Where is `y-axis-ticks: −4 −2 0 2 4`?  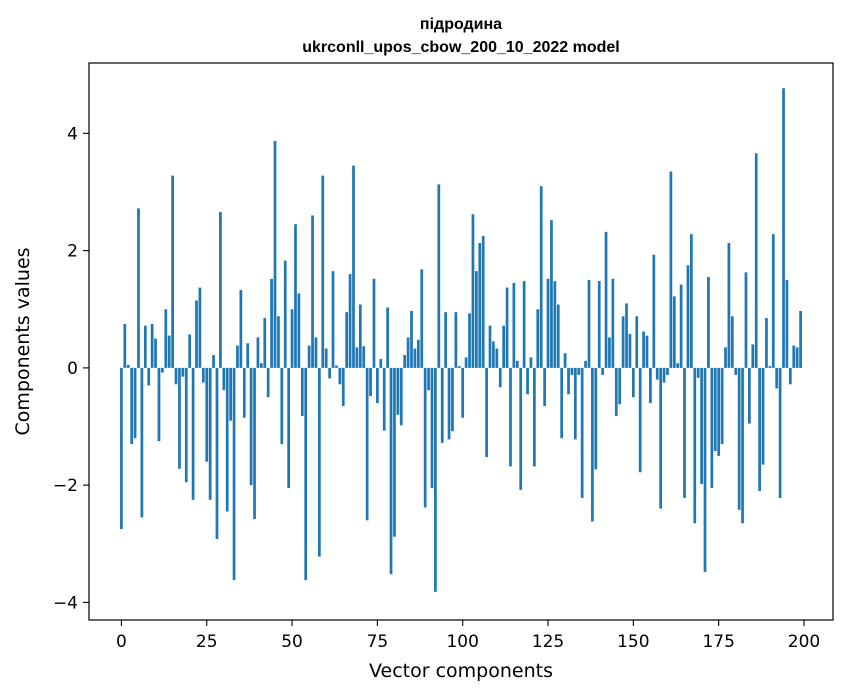
y-axis-ticks: −4 −2 0 2 4 is located at coordinates (71, 368).